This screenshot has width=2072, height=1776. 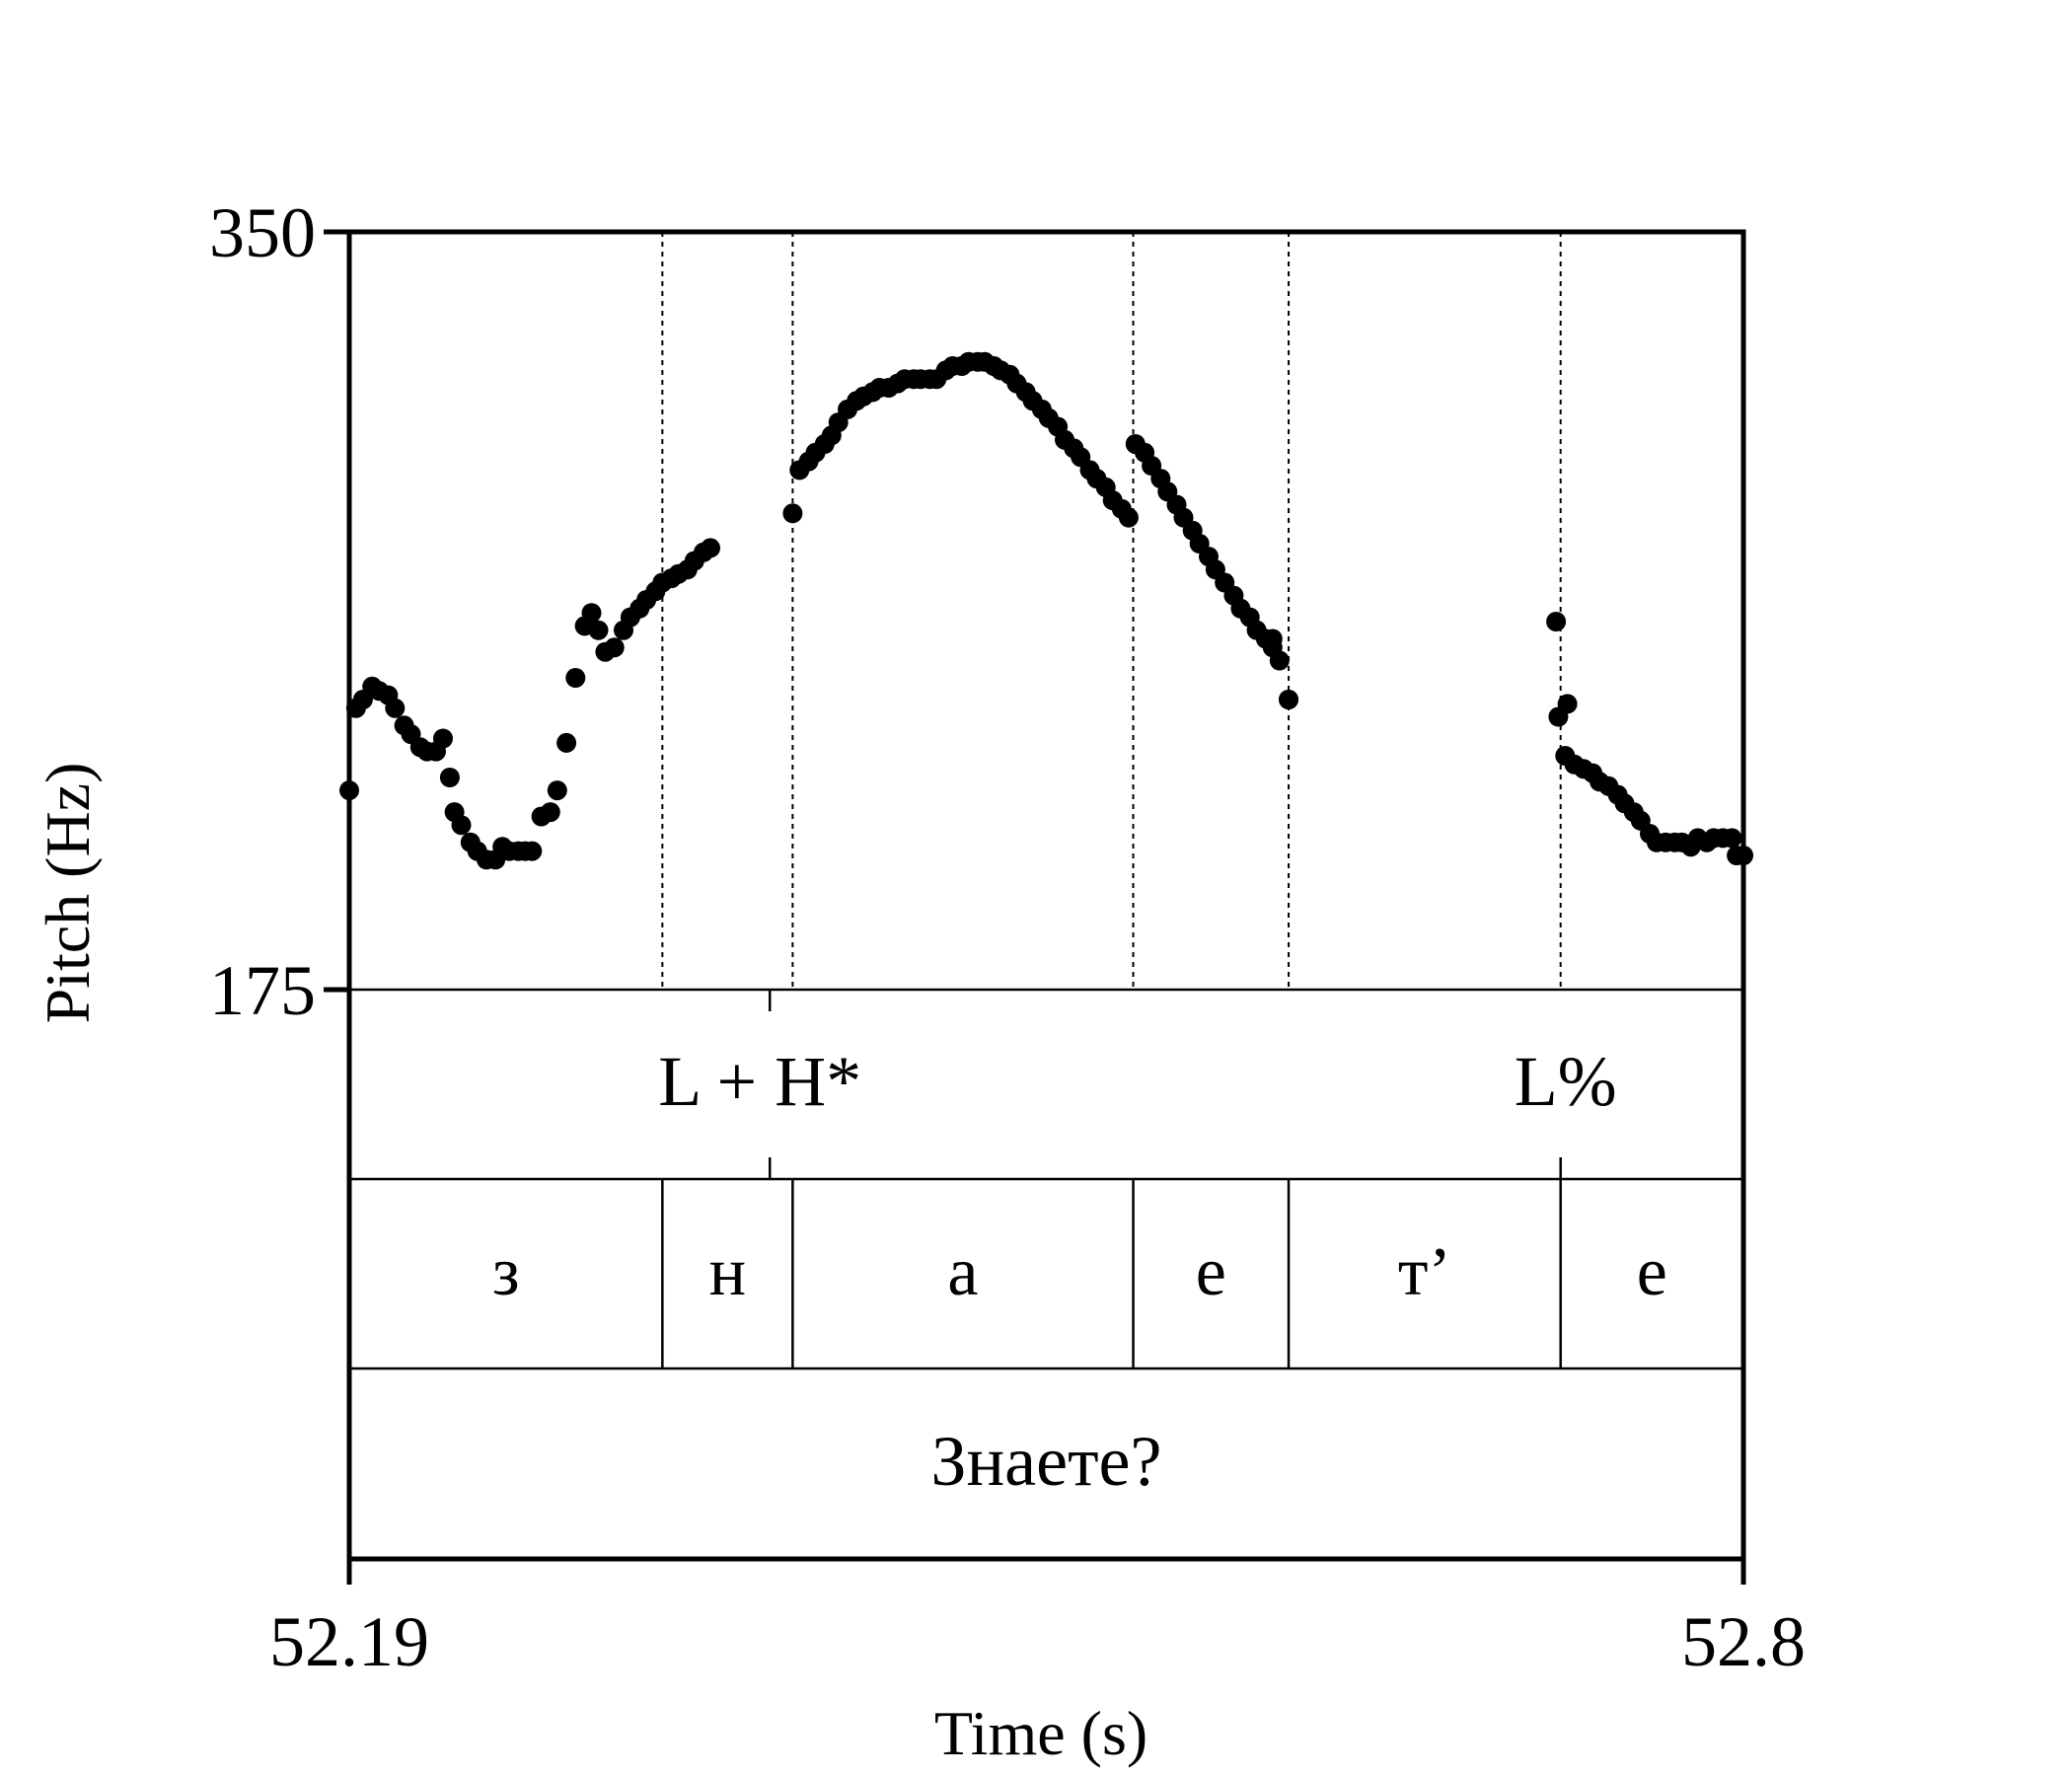 I want to click on word-label: Знаете?, so click(x=1046, y=1462).